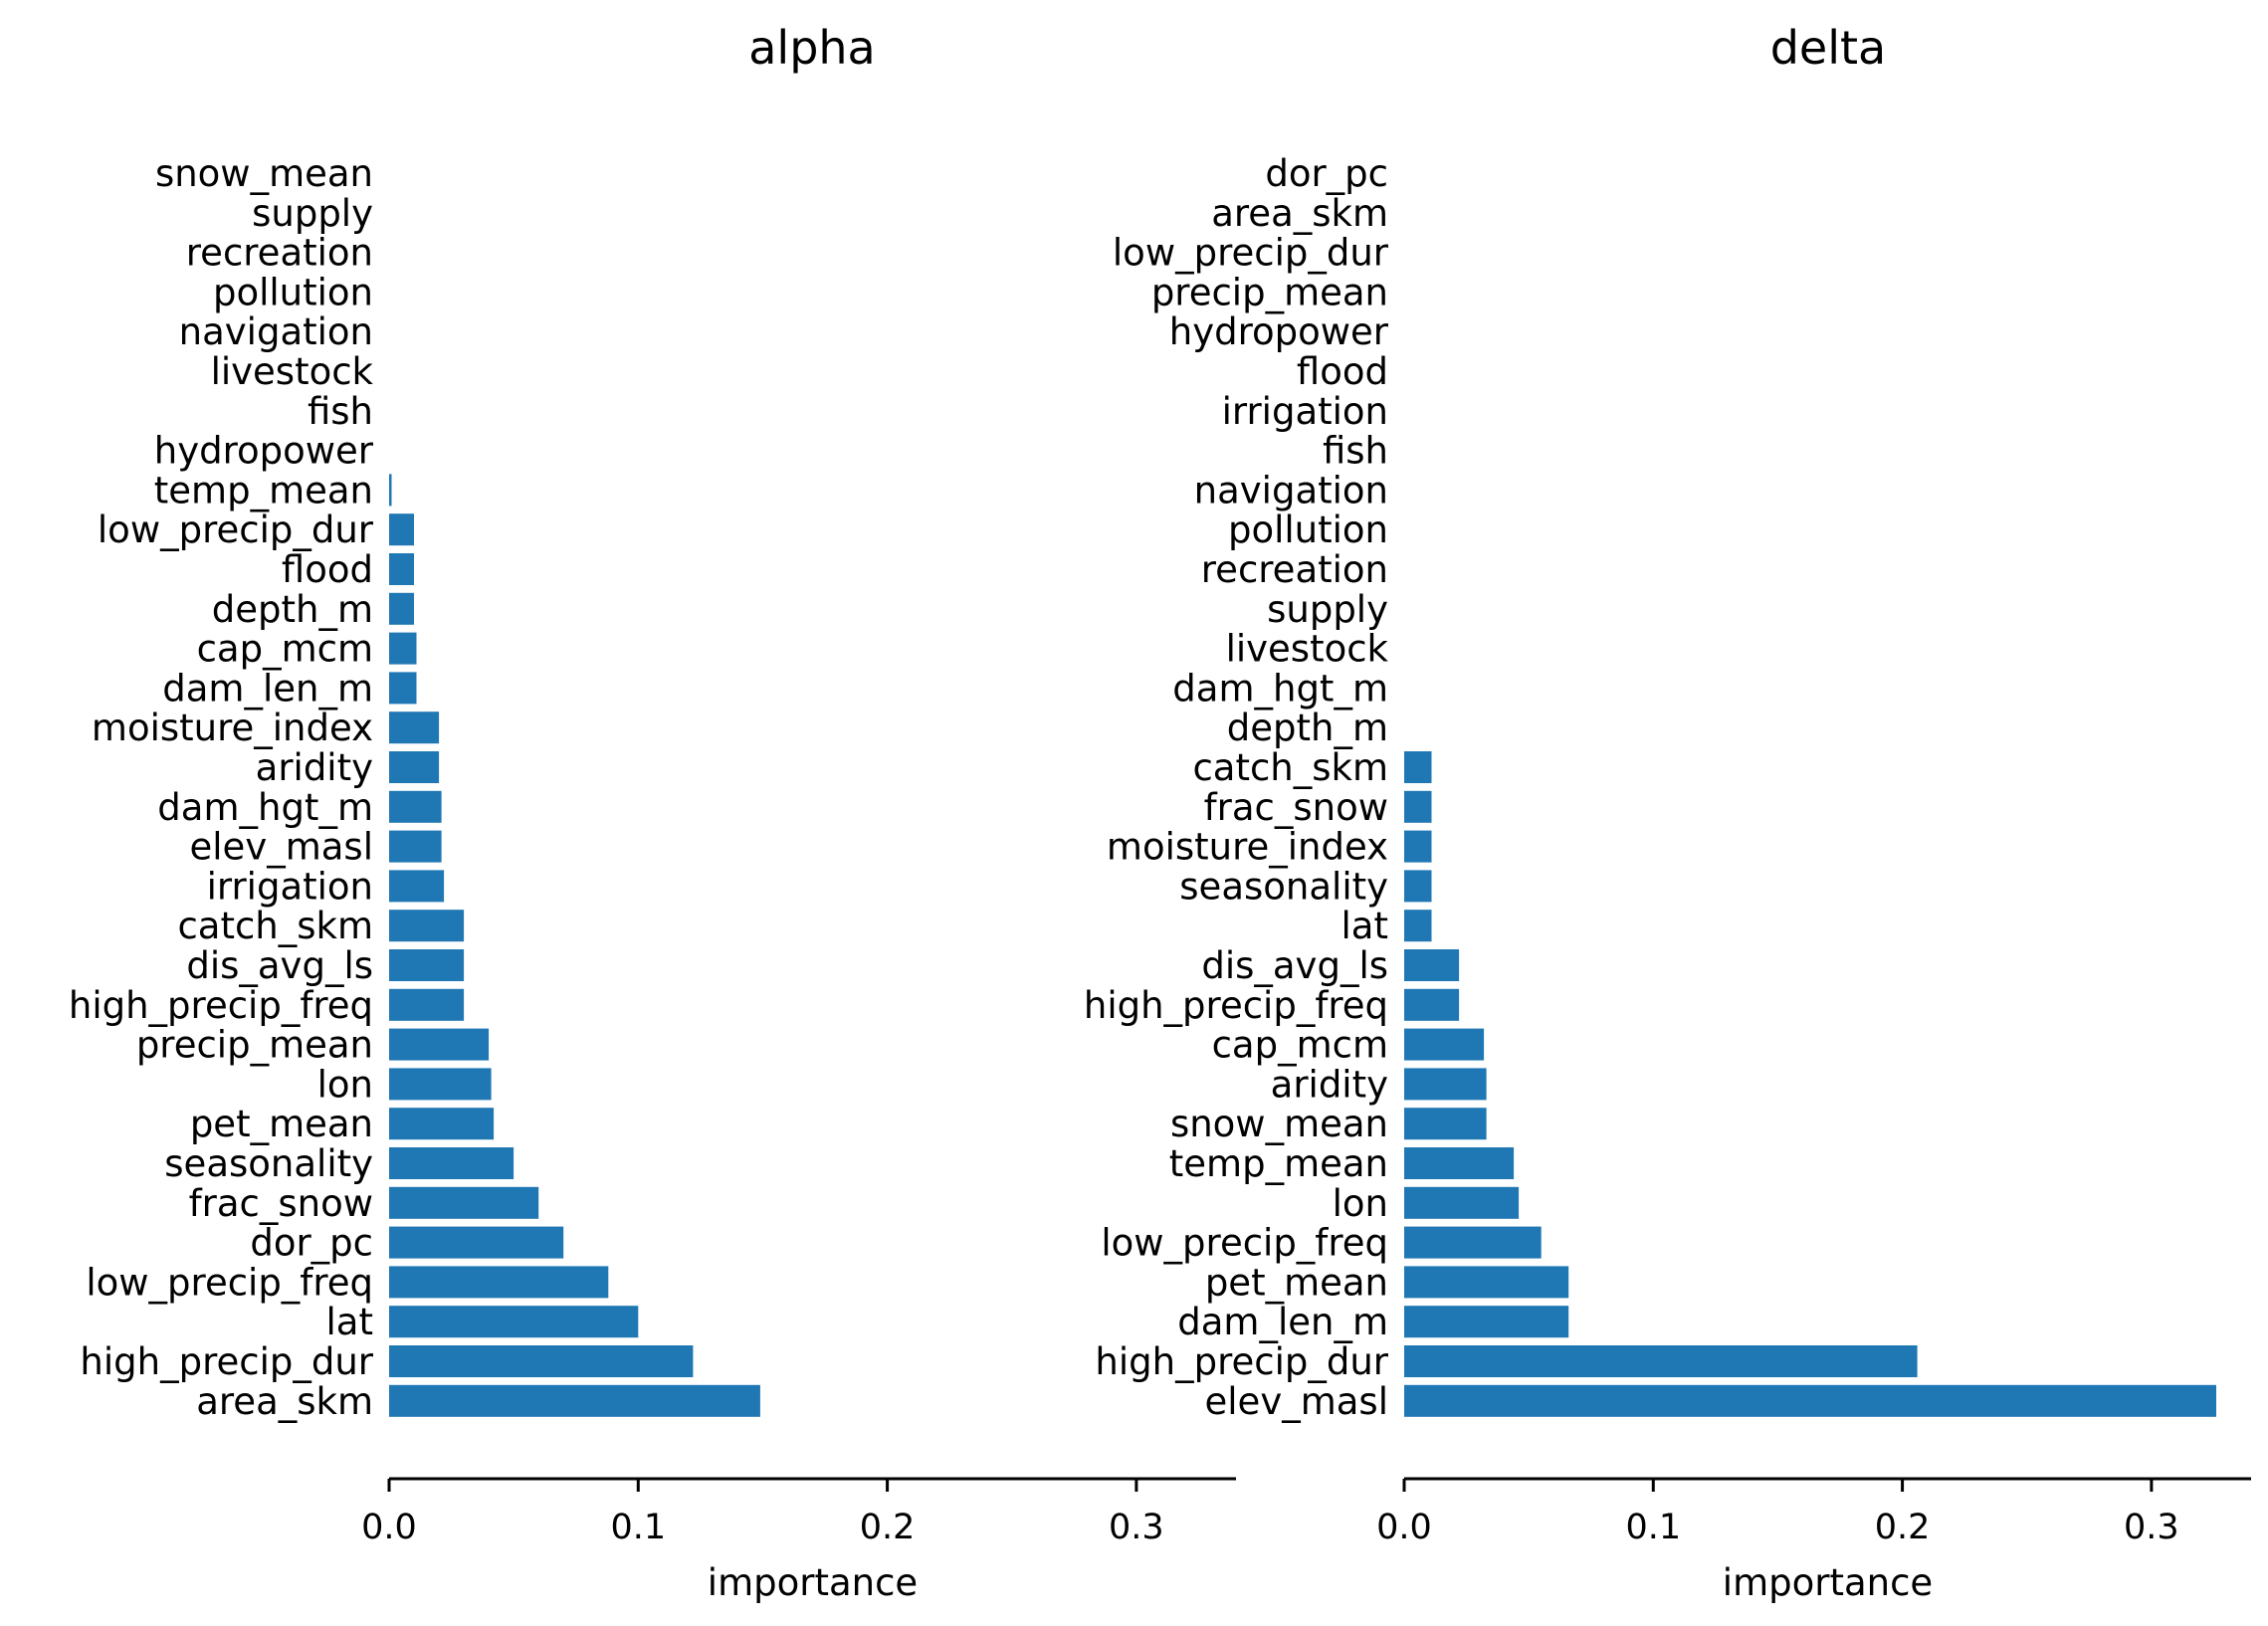 The height and width of the screenshot is (1626, 2268). I want to click on bar-snow-mean, so click(1445, 1124).